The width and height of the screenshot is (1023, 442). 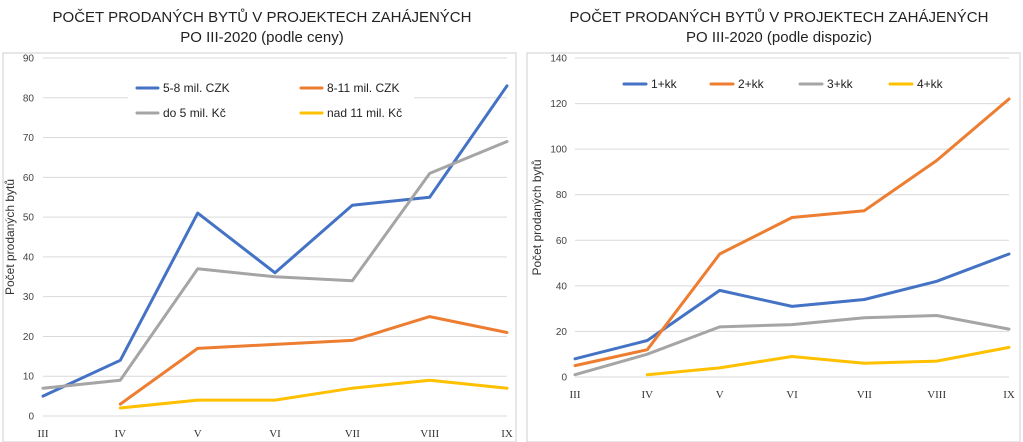 What do you see at coordinates (29, 218) in the screenshot?
I see `y-tick-label: 50` at bounding box center [29, 218].